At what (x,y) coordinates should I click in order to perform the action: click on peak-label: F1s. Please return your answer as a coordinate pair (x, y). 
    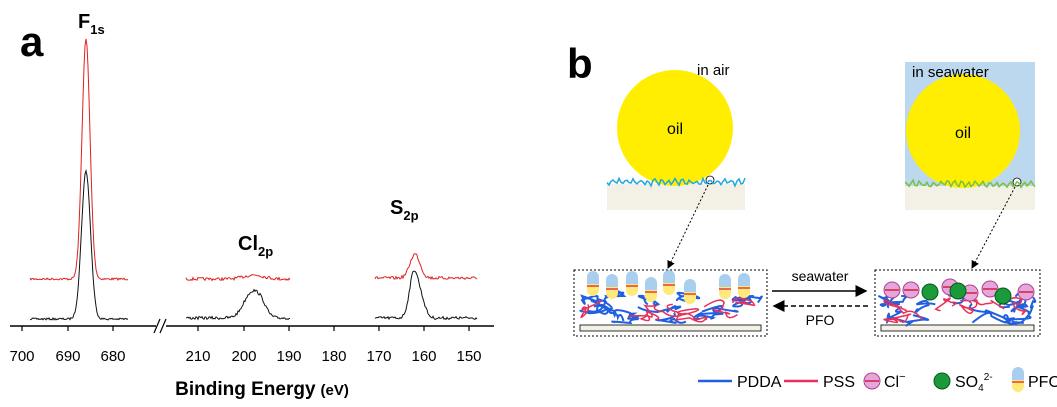
    Looking at the image, I should click on (91, 24).